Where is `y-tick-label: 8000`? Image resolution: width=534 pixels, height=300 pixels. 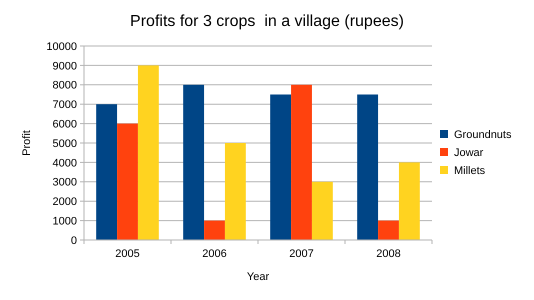 y-tick-label: 8000 is located at coordinates (64, 86).